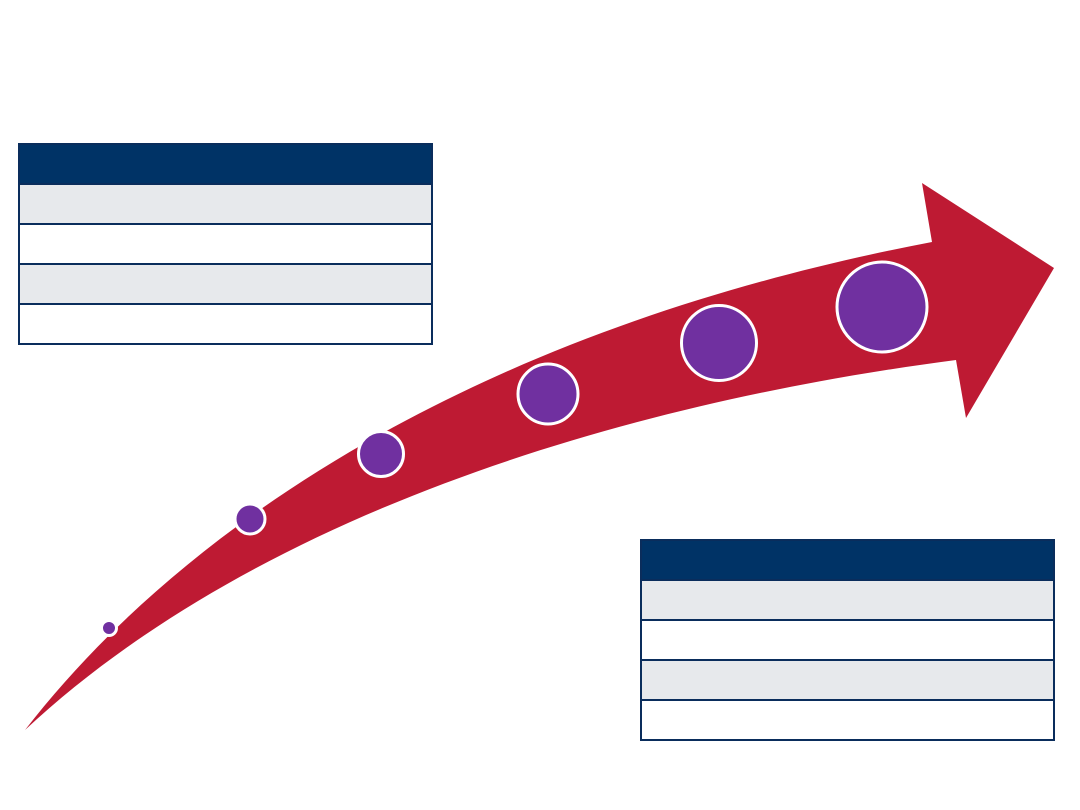 Image resolution: width=1080 pixels, height=810 pixels. I want to click on info-table-bottom-right, so click(847, 640).